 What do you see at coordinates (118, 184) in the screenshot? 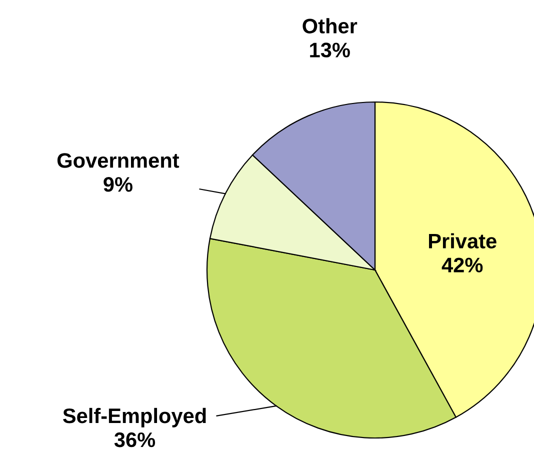
I see `data-label: 9%` at bounding box center [118, 184].